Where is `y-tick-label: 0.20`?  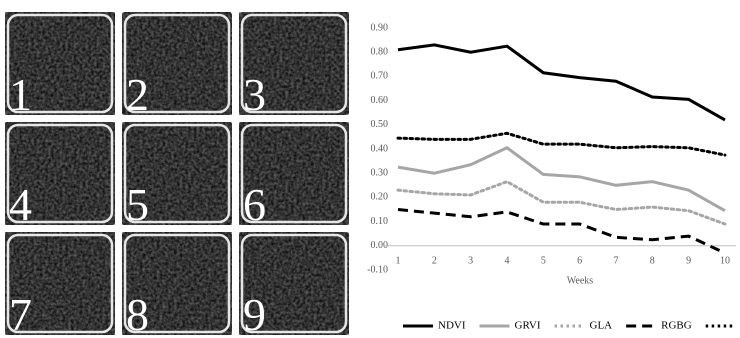
y-tick-label: 0.20 is located at coordinates (380, 197).